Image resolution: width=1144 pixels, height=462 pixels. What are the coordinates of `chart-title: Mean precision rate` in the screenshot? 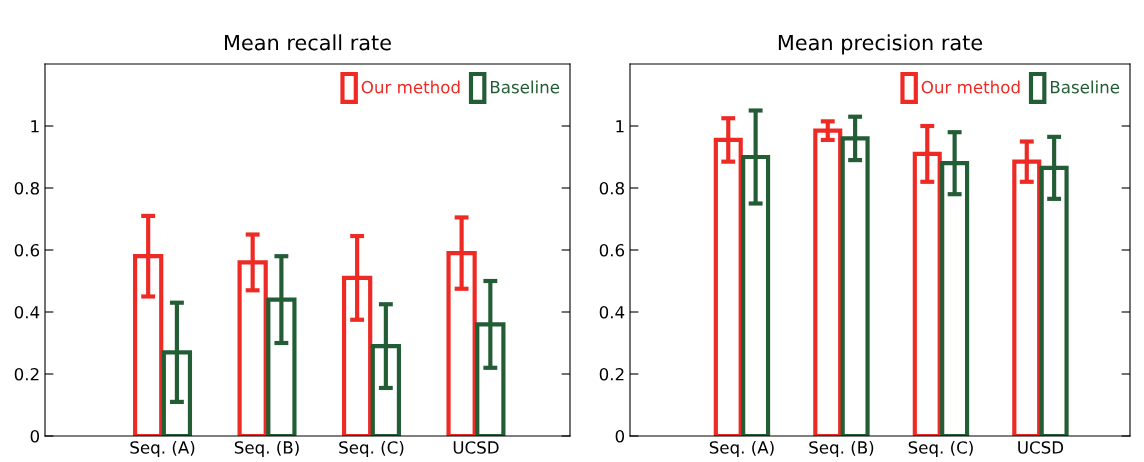 It's located at (880, 44).